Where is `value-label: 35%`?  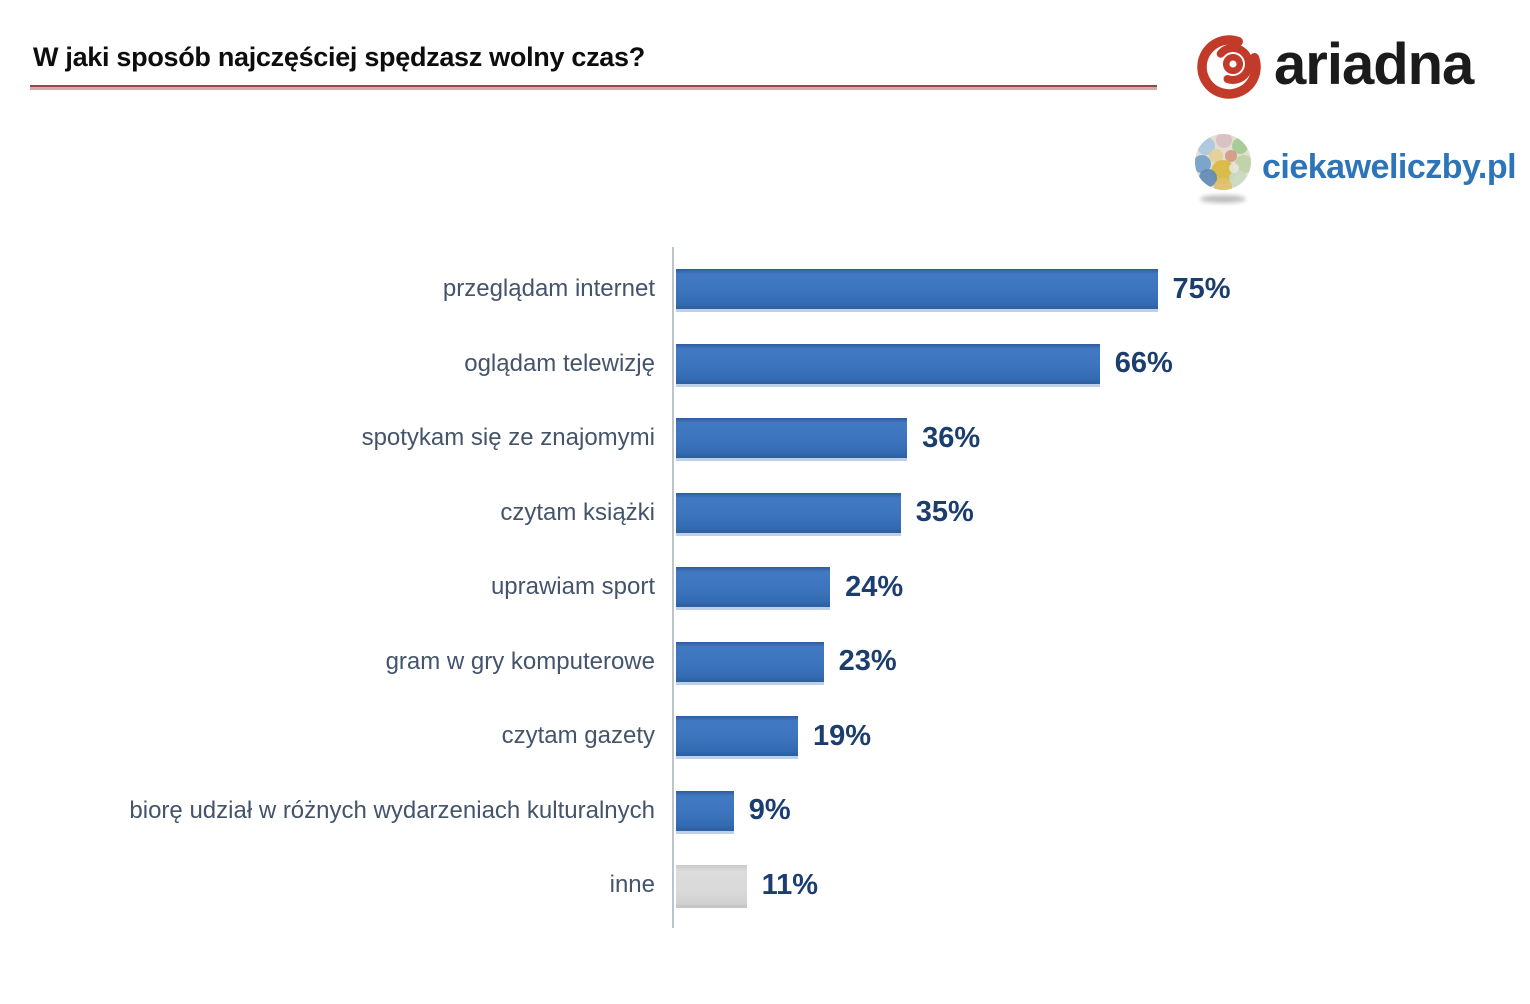 value-label: 35% is located at coordinates (944, 512).